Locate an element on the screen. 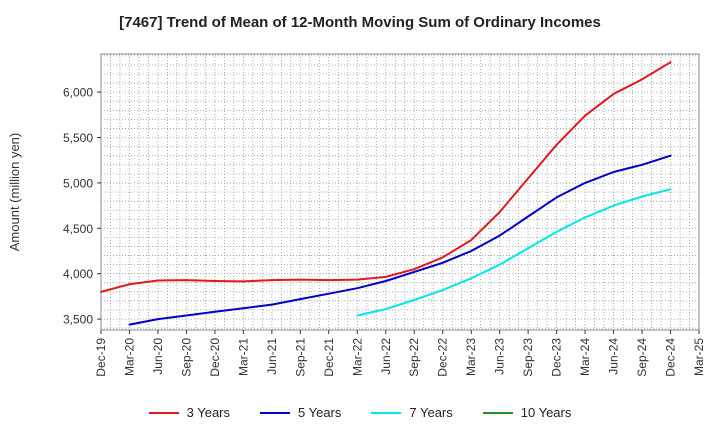  x-tick-label: Mar-20 is located at coordinates (129, 357).